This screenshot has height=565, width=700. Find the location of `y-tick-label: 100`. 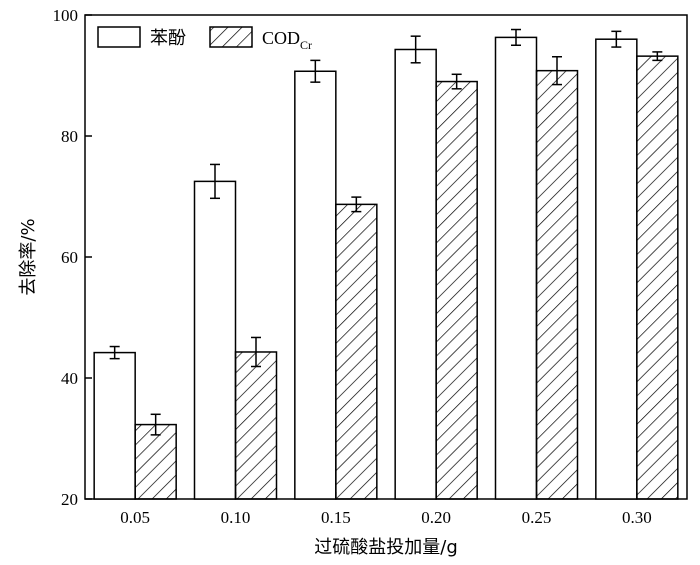

y-tick-label: 100 is located at coordinates (66, 15).